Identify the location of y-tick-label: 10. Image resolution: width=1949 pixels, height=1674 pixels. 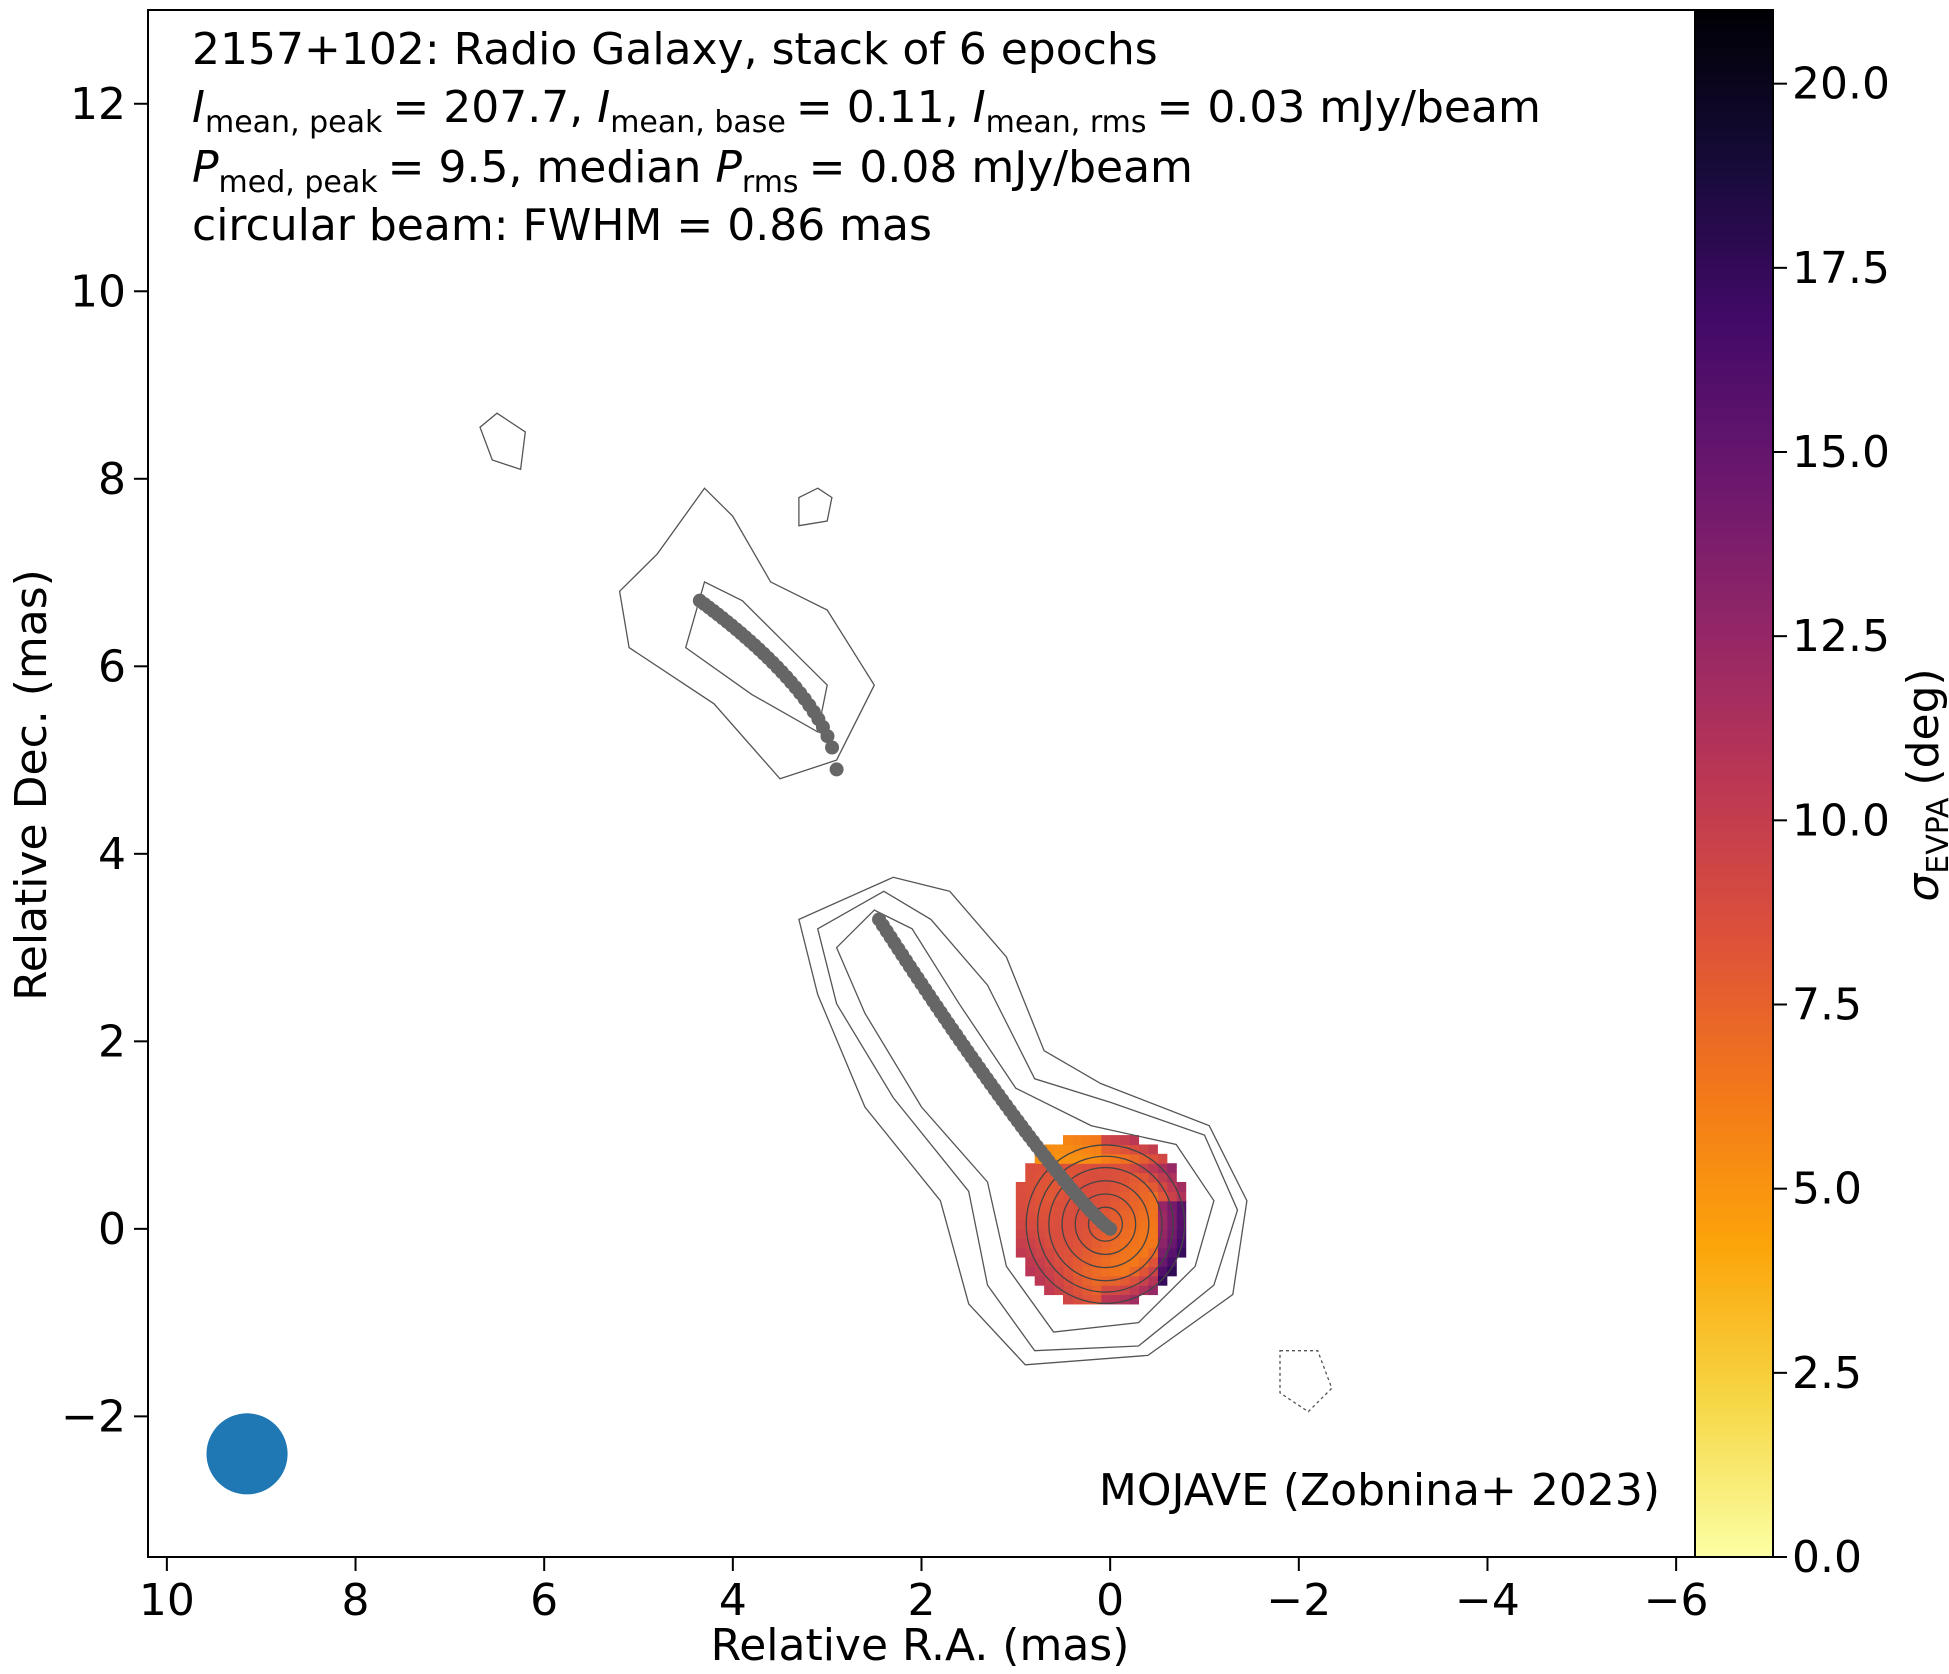
(98, 291).